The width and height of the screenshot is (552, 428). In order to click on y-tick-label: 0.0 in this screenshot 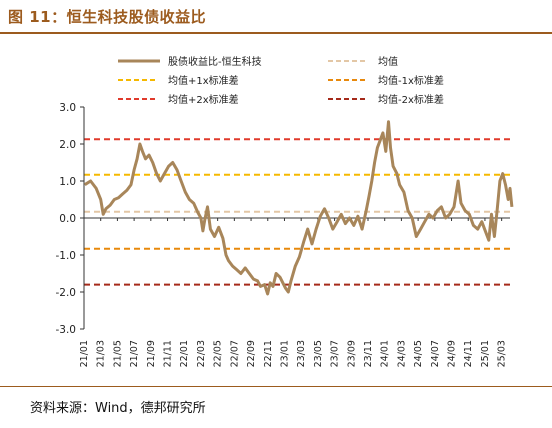, I will do `click(67, 219)`.